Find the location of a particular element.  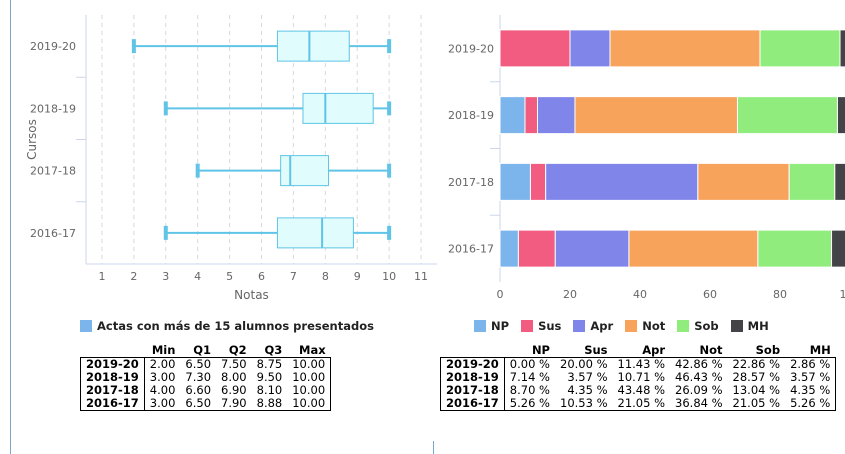

x-tick-label: 60 is located at coordinates (710, 294).